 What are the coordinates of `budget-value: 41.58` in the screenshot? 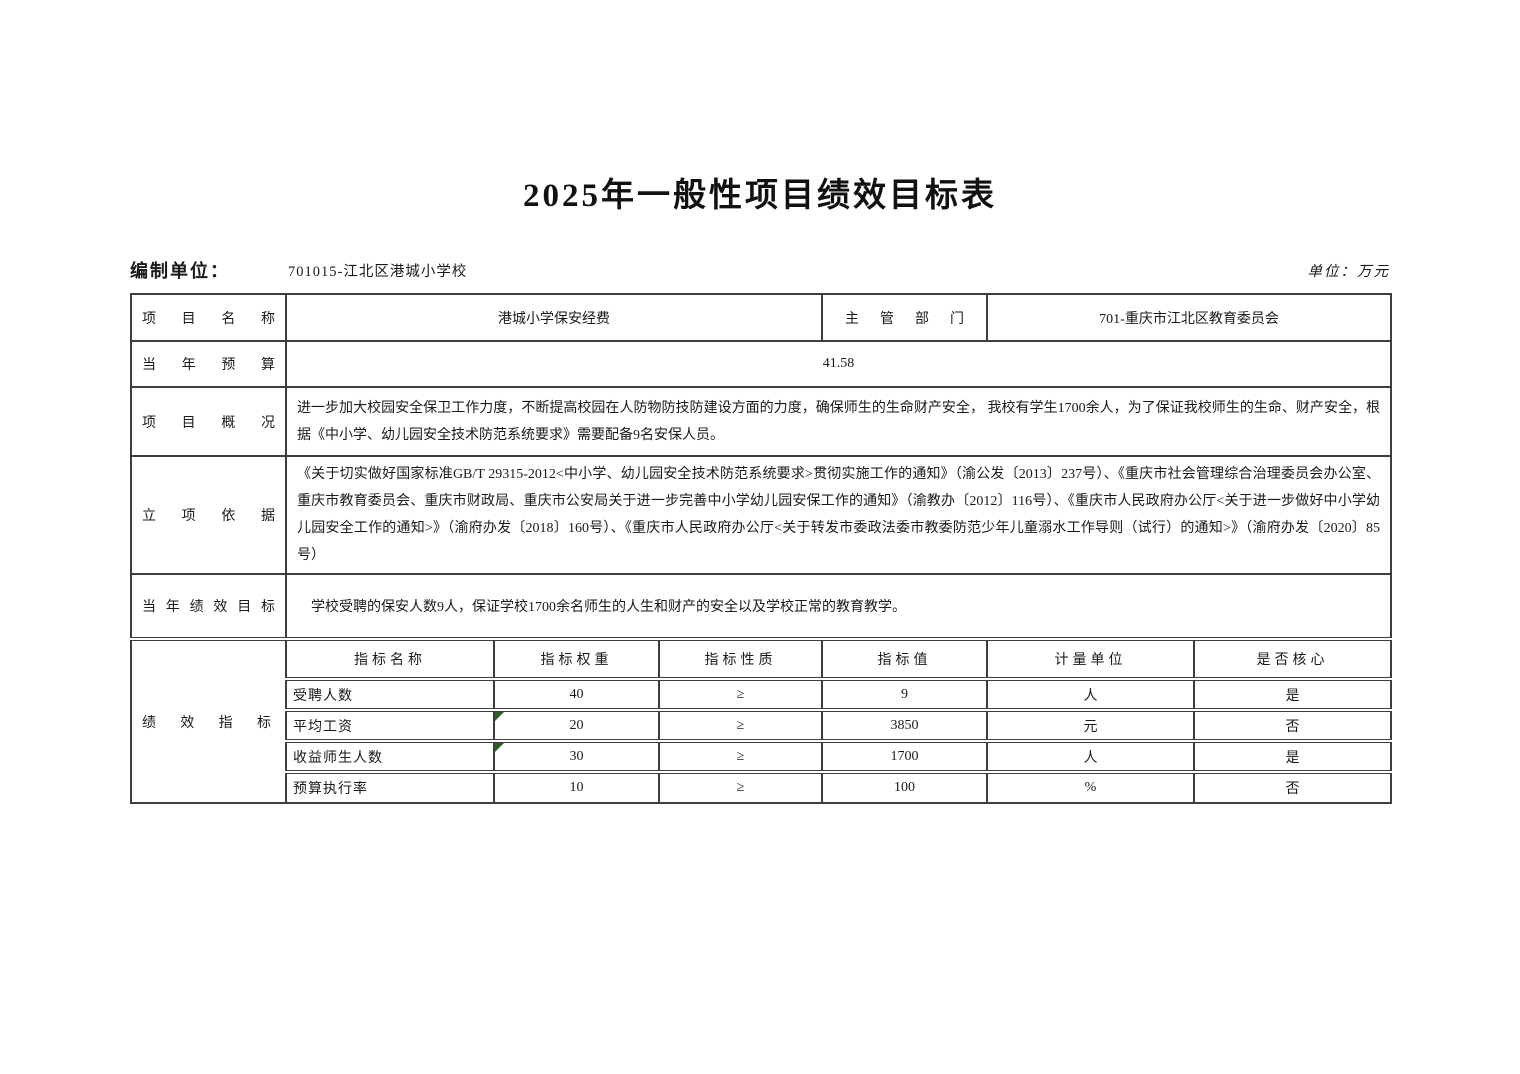 It's located at (838, 364).